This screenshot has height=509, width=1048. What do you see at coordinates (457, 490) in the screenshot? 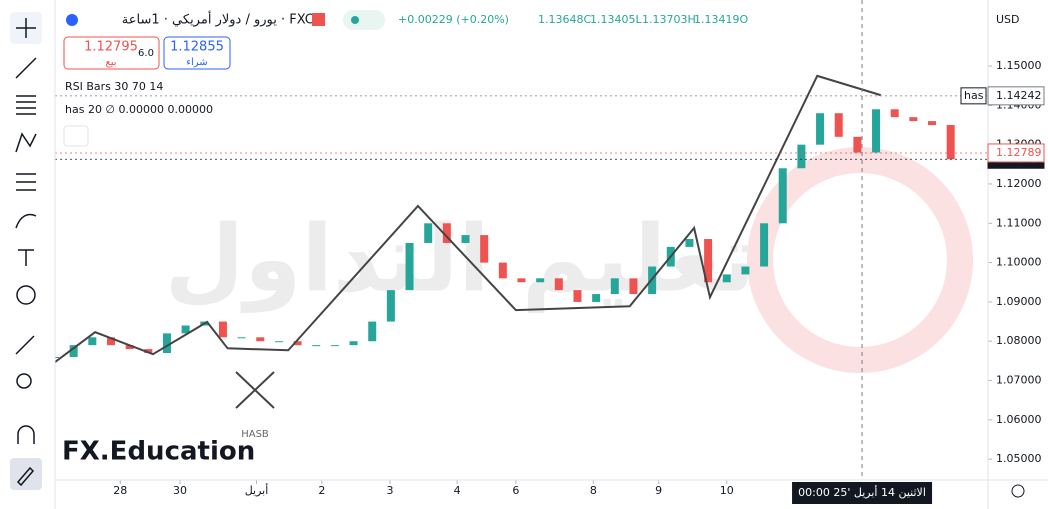
I see `x-tick-label: 4` at bounding box center [457, 490].